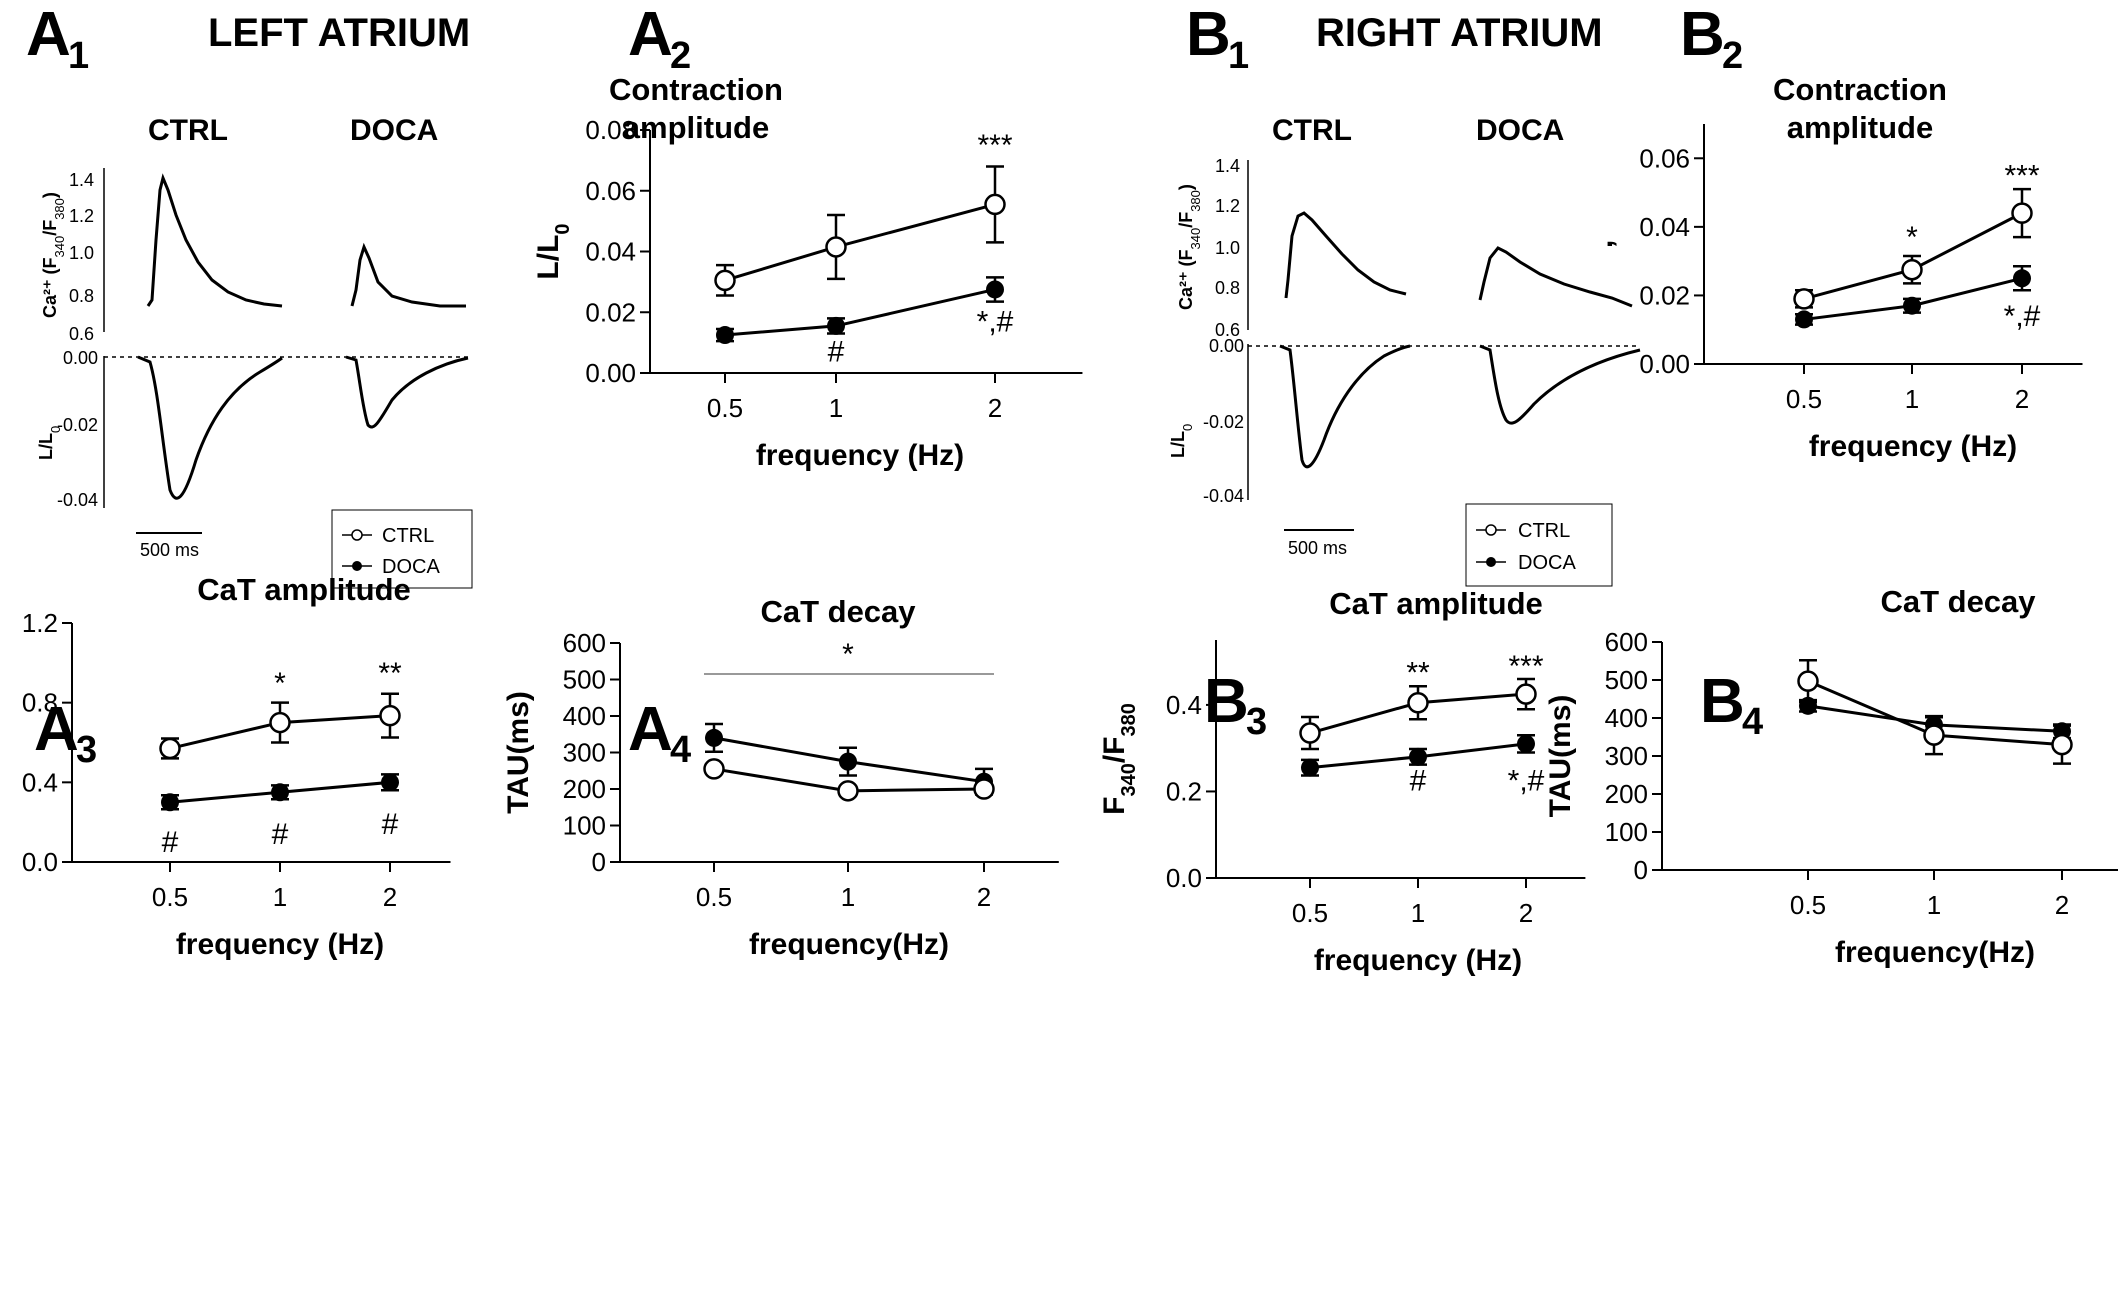 The image size is (2128, 1301). What do you see at coordinates (650, 729) in the screenshot?
I see `panel-a4-letter: A` at bounding box center [650, 729].